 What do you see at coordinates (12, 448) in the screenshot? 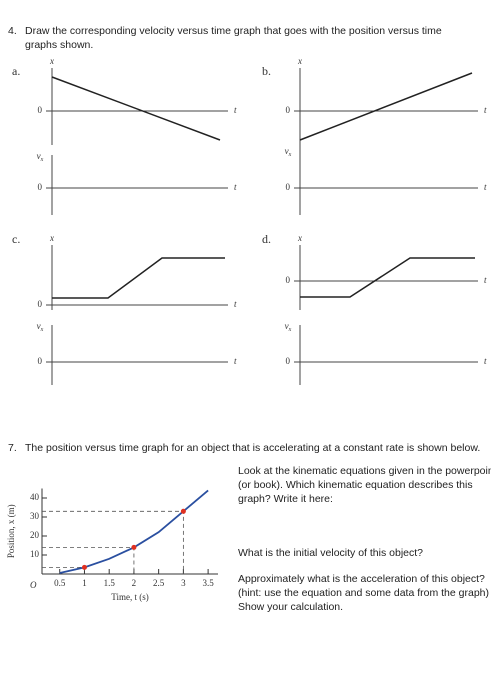
I see `question-number: 7.` at bounding box center [12, 448].